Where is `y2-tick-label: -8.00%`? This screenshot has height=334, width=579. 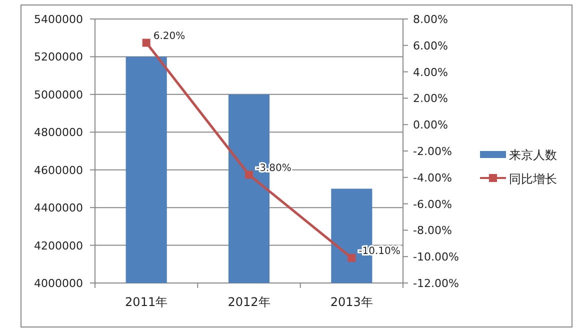
y2-tick-label: -8.00% is located at coordinates (432, 231).